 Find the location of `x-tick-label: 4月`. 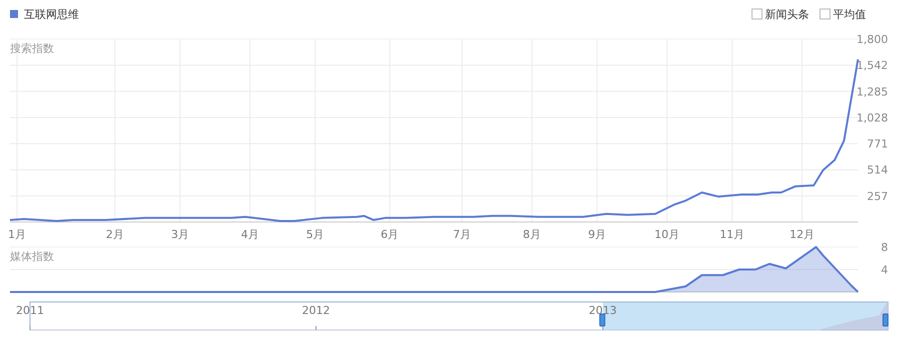

x-tick-label: 4月 is located at coordinates (249, 234).